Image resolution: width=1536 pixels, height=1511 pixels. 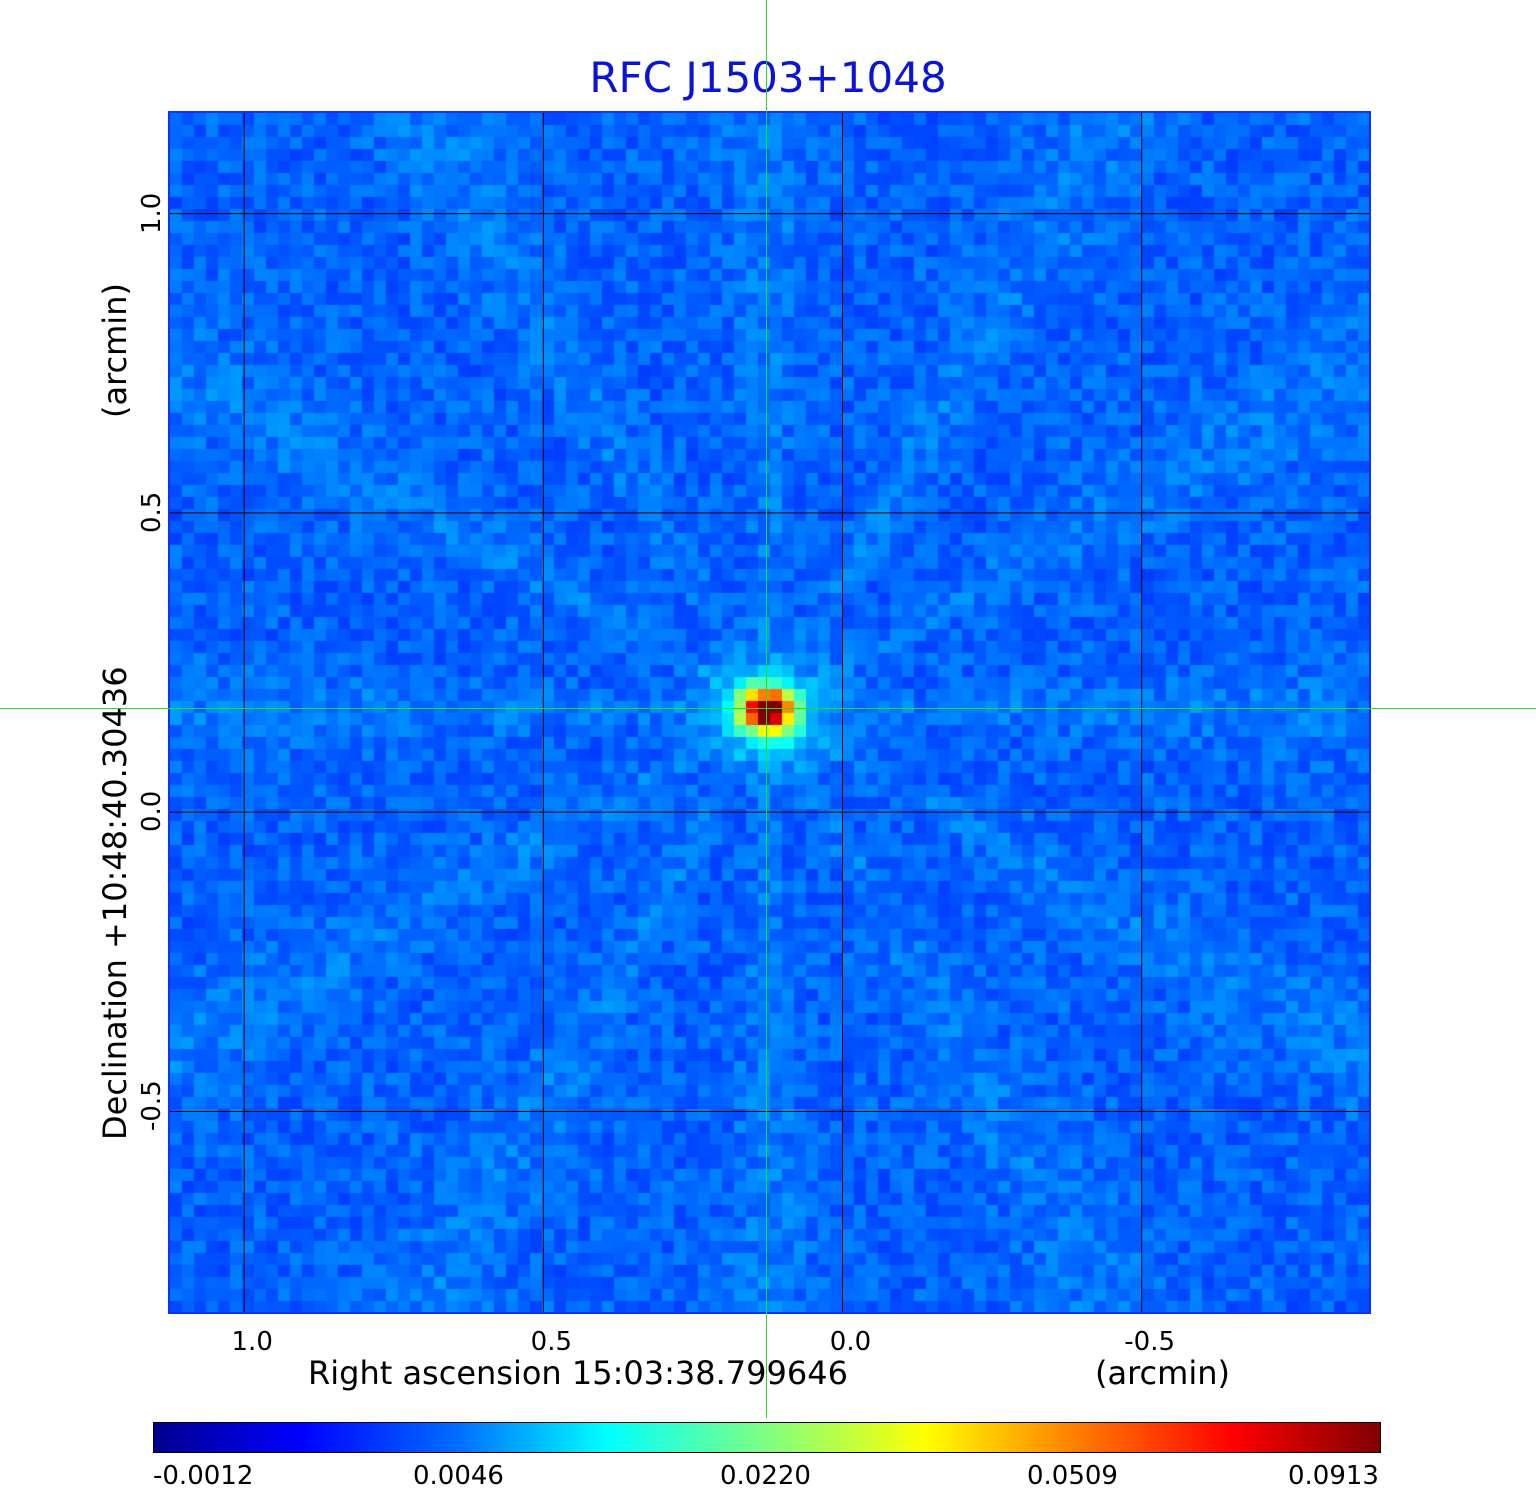 What do you see at coordinates (1072, 1476) in the screenshot?
I see `colorbar-tick-label: 0.0509` at bounding box center [1072, 1476].